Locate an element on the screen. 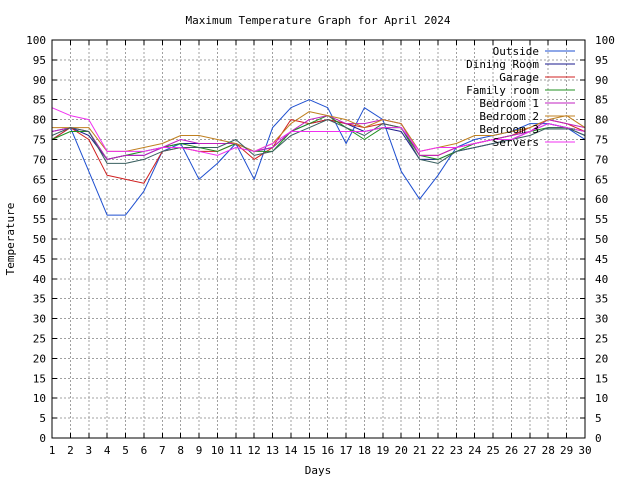 The height and width of the screenshot is (480, 640). x-tick-label: 20 is located at coordinates (401, 450).